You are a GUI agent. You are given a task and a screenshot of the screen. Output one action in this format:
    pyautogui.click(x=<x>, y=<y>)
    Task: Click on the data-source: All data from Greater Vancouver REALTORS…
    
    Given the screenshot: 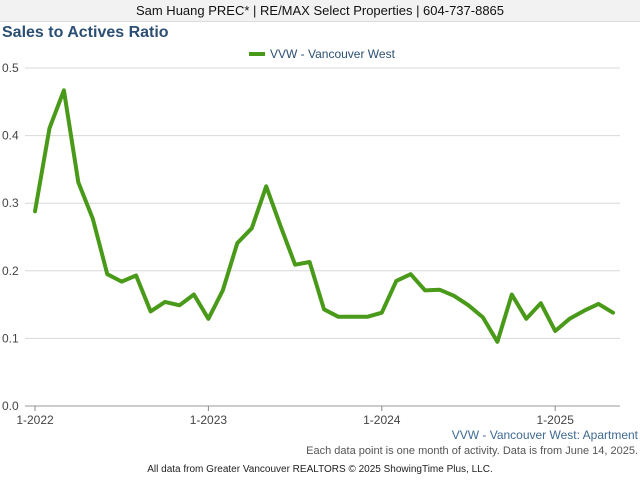 What is the action you would take?
    pyautogui.click(x=320, y=469)
    